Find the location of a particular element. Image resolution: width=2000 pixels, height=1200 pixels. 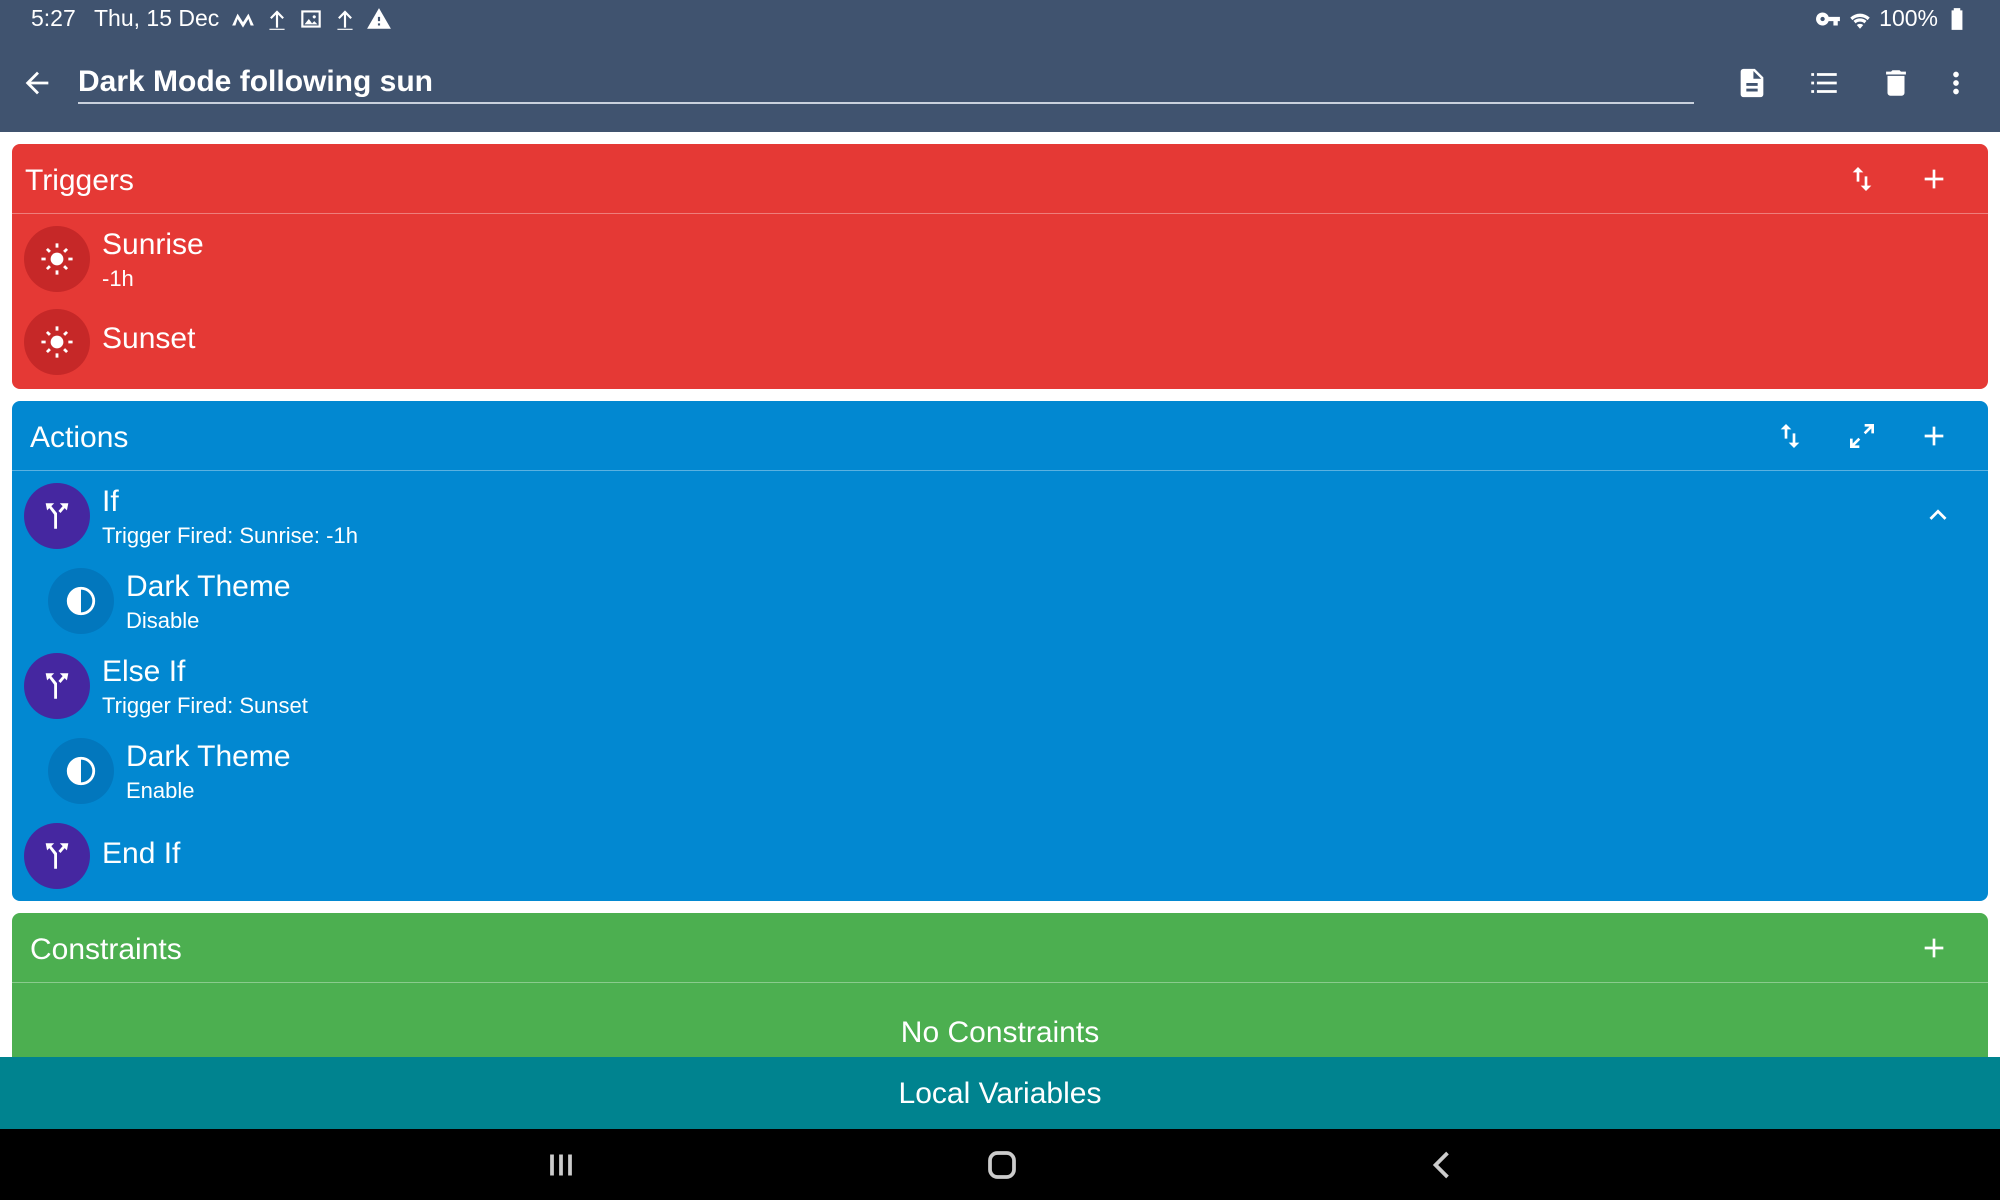

action-item-end-if: End If is located at coordinates (1000, 853).